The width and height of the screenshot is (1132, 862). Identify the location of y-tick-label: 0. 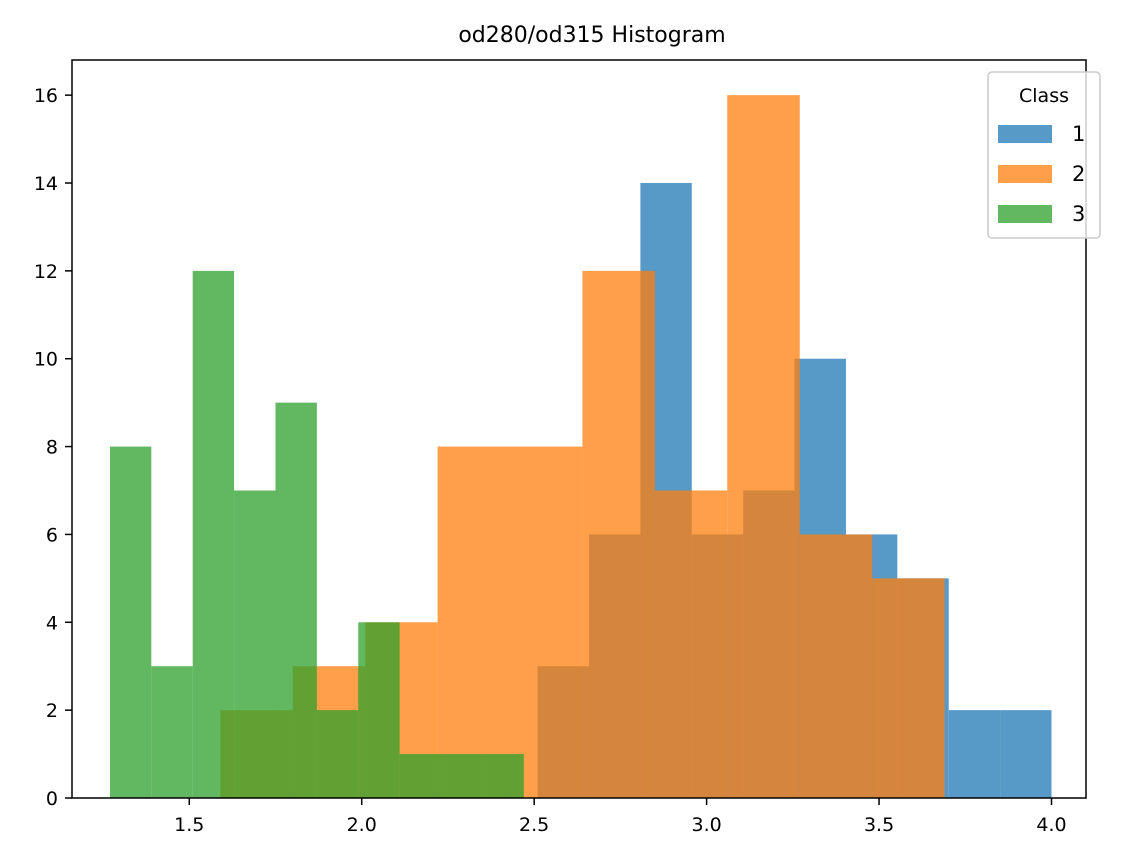
(52, 799).